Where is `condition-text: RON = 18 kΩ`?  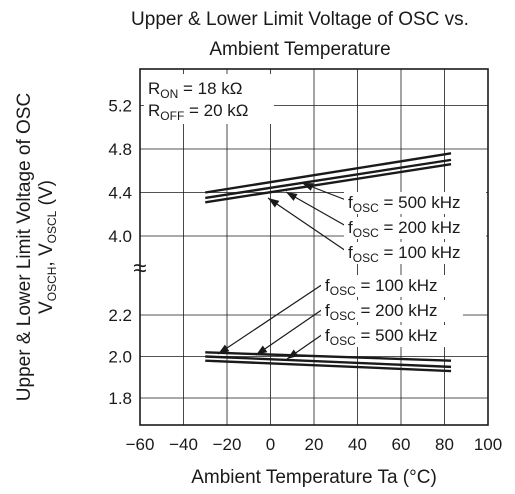
condition-text: RON = 18 kΩ is located at coordinates (195, 90).